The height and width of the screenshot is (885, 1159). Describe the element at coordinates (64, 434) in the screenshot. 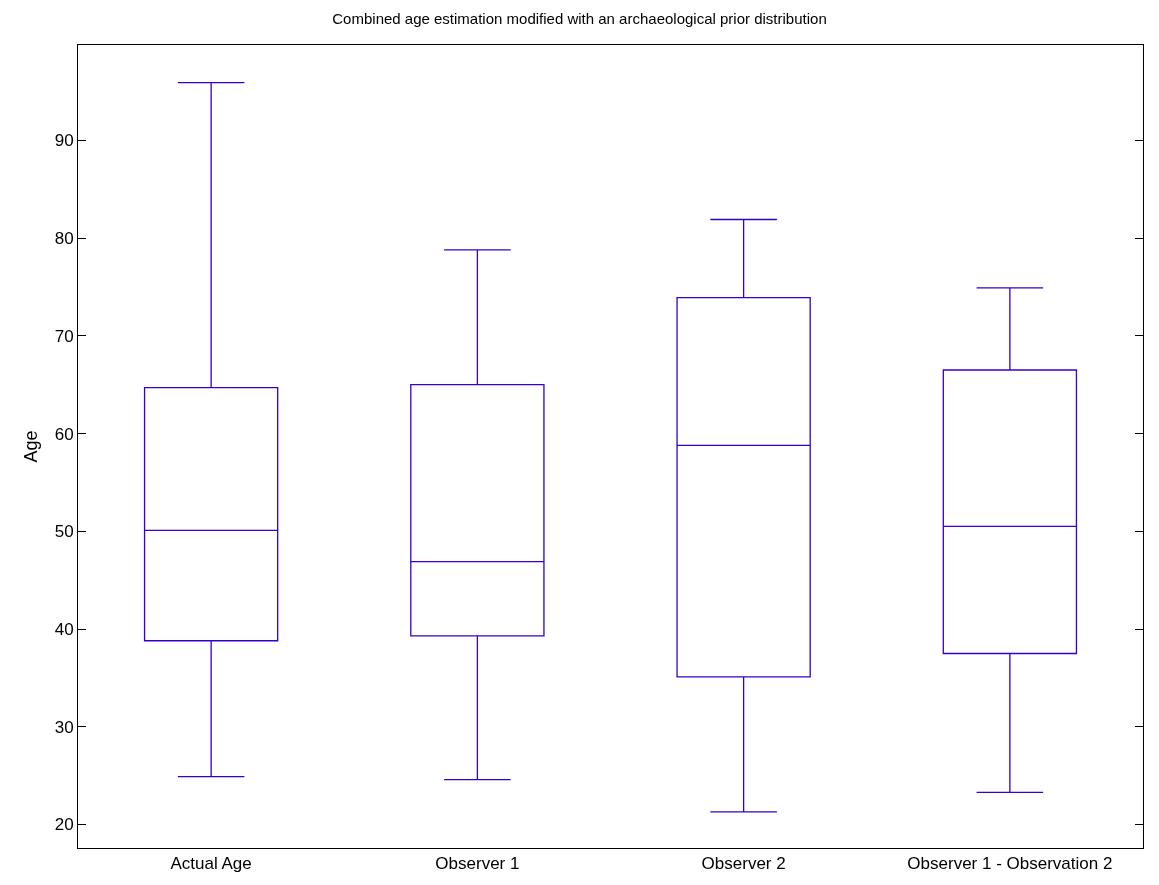

I see `y-tick-label: 60` at that location.